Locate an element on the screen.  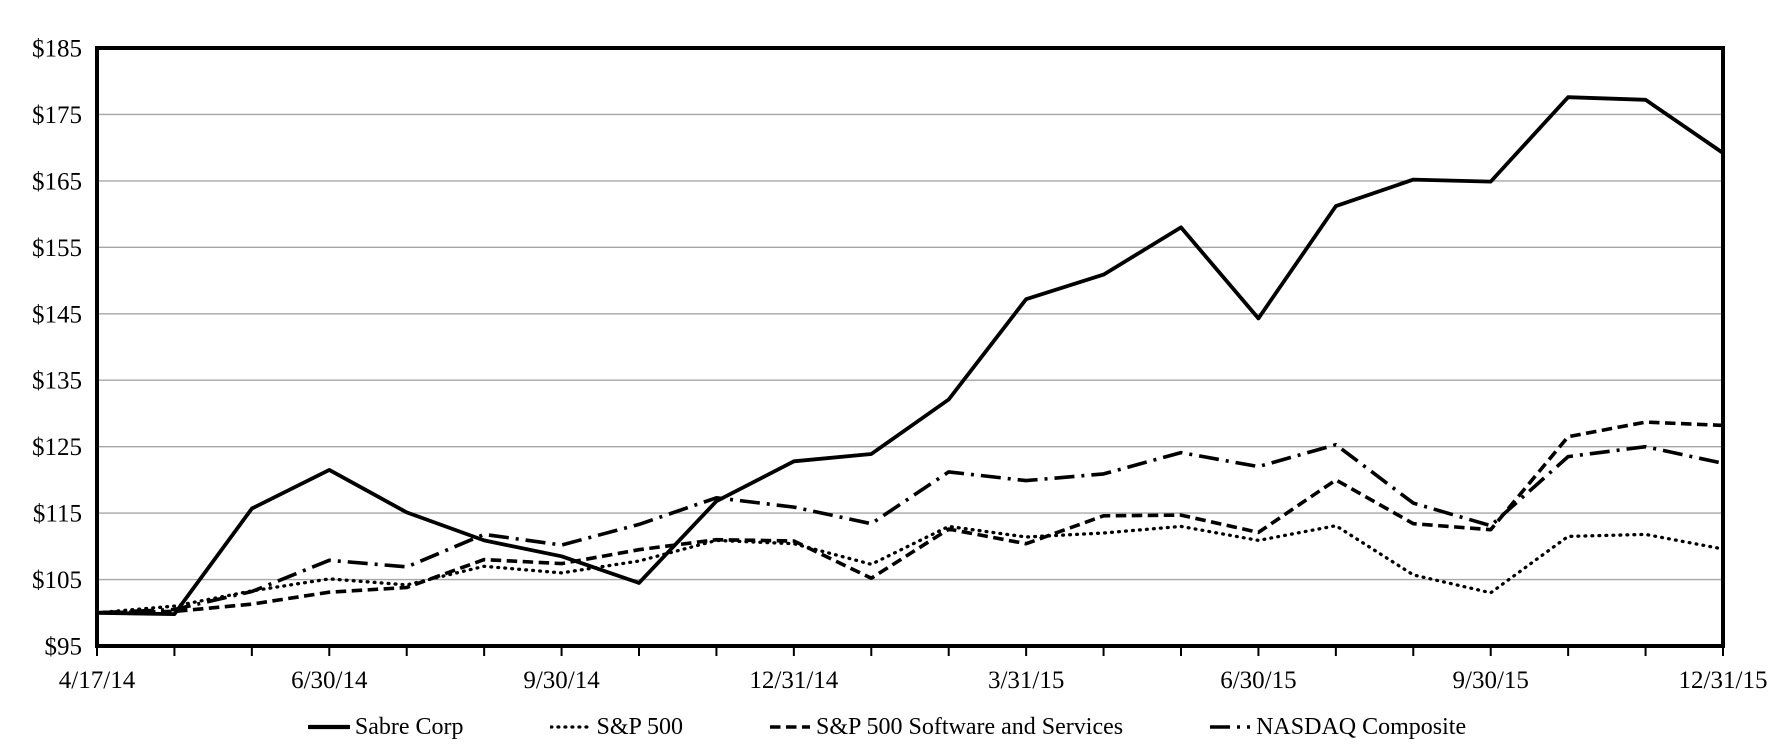
y-axis-label: $95 is located at coordinates (64, 647).